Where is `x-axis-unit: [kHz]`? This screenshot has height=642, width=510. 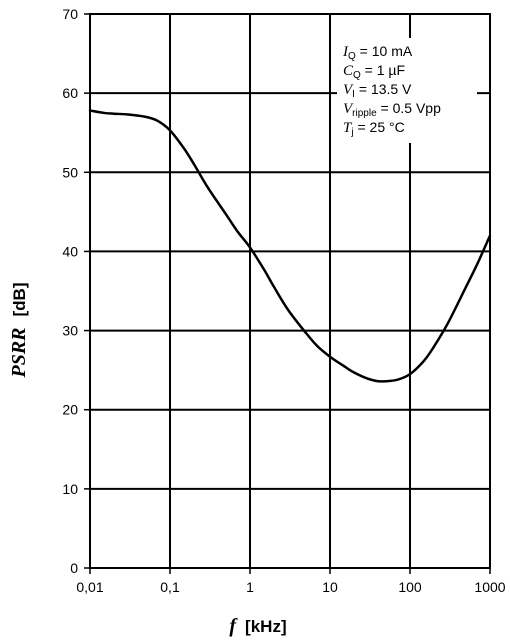
x-axis-unit: [kHz] is located at coordinates (266, 626).